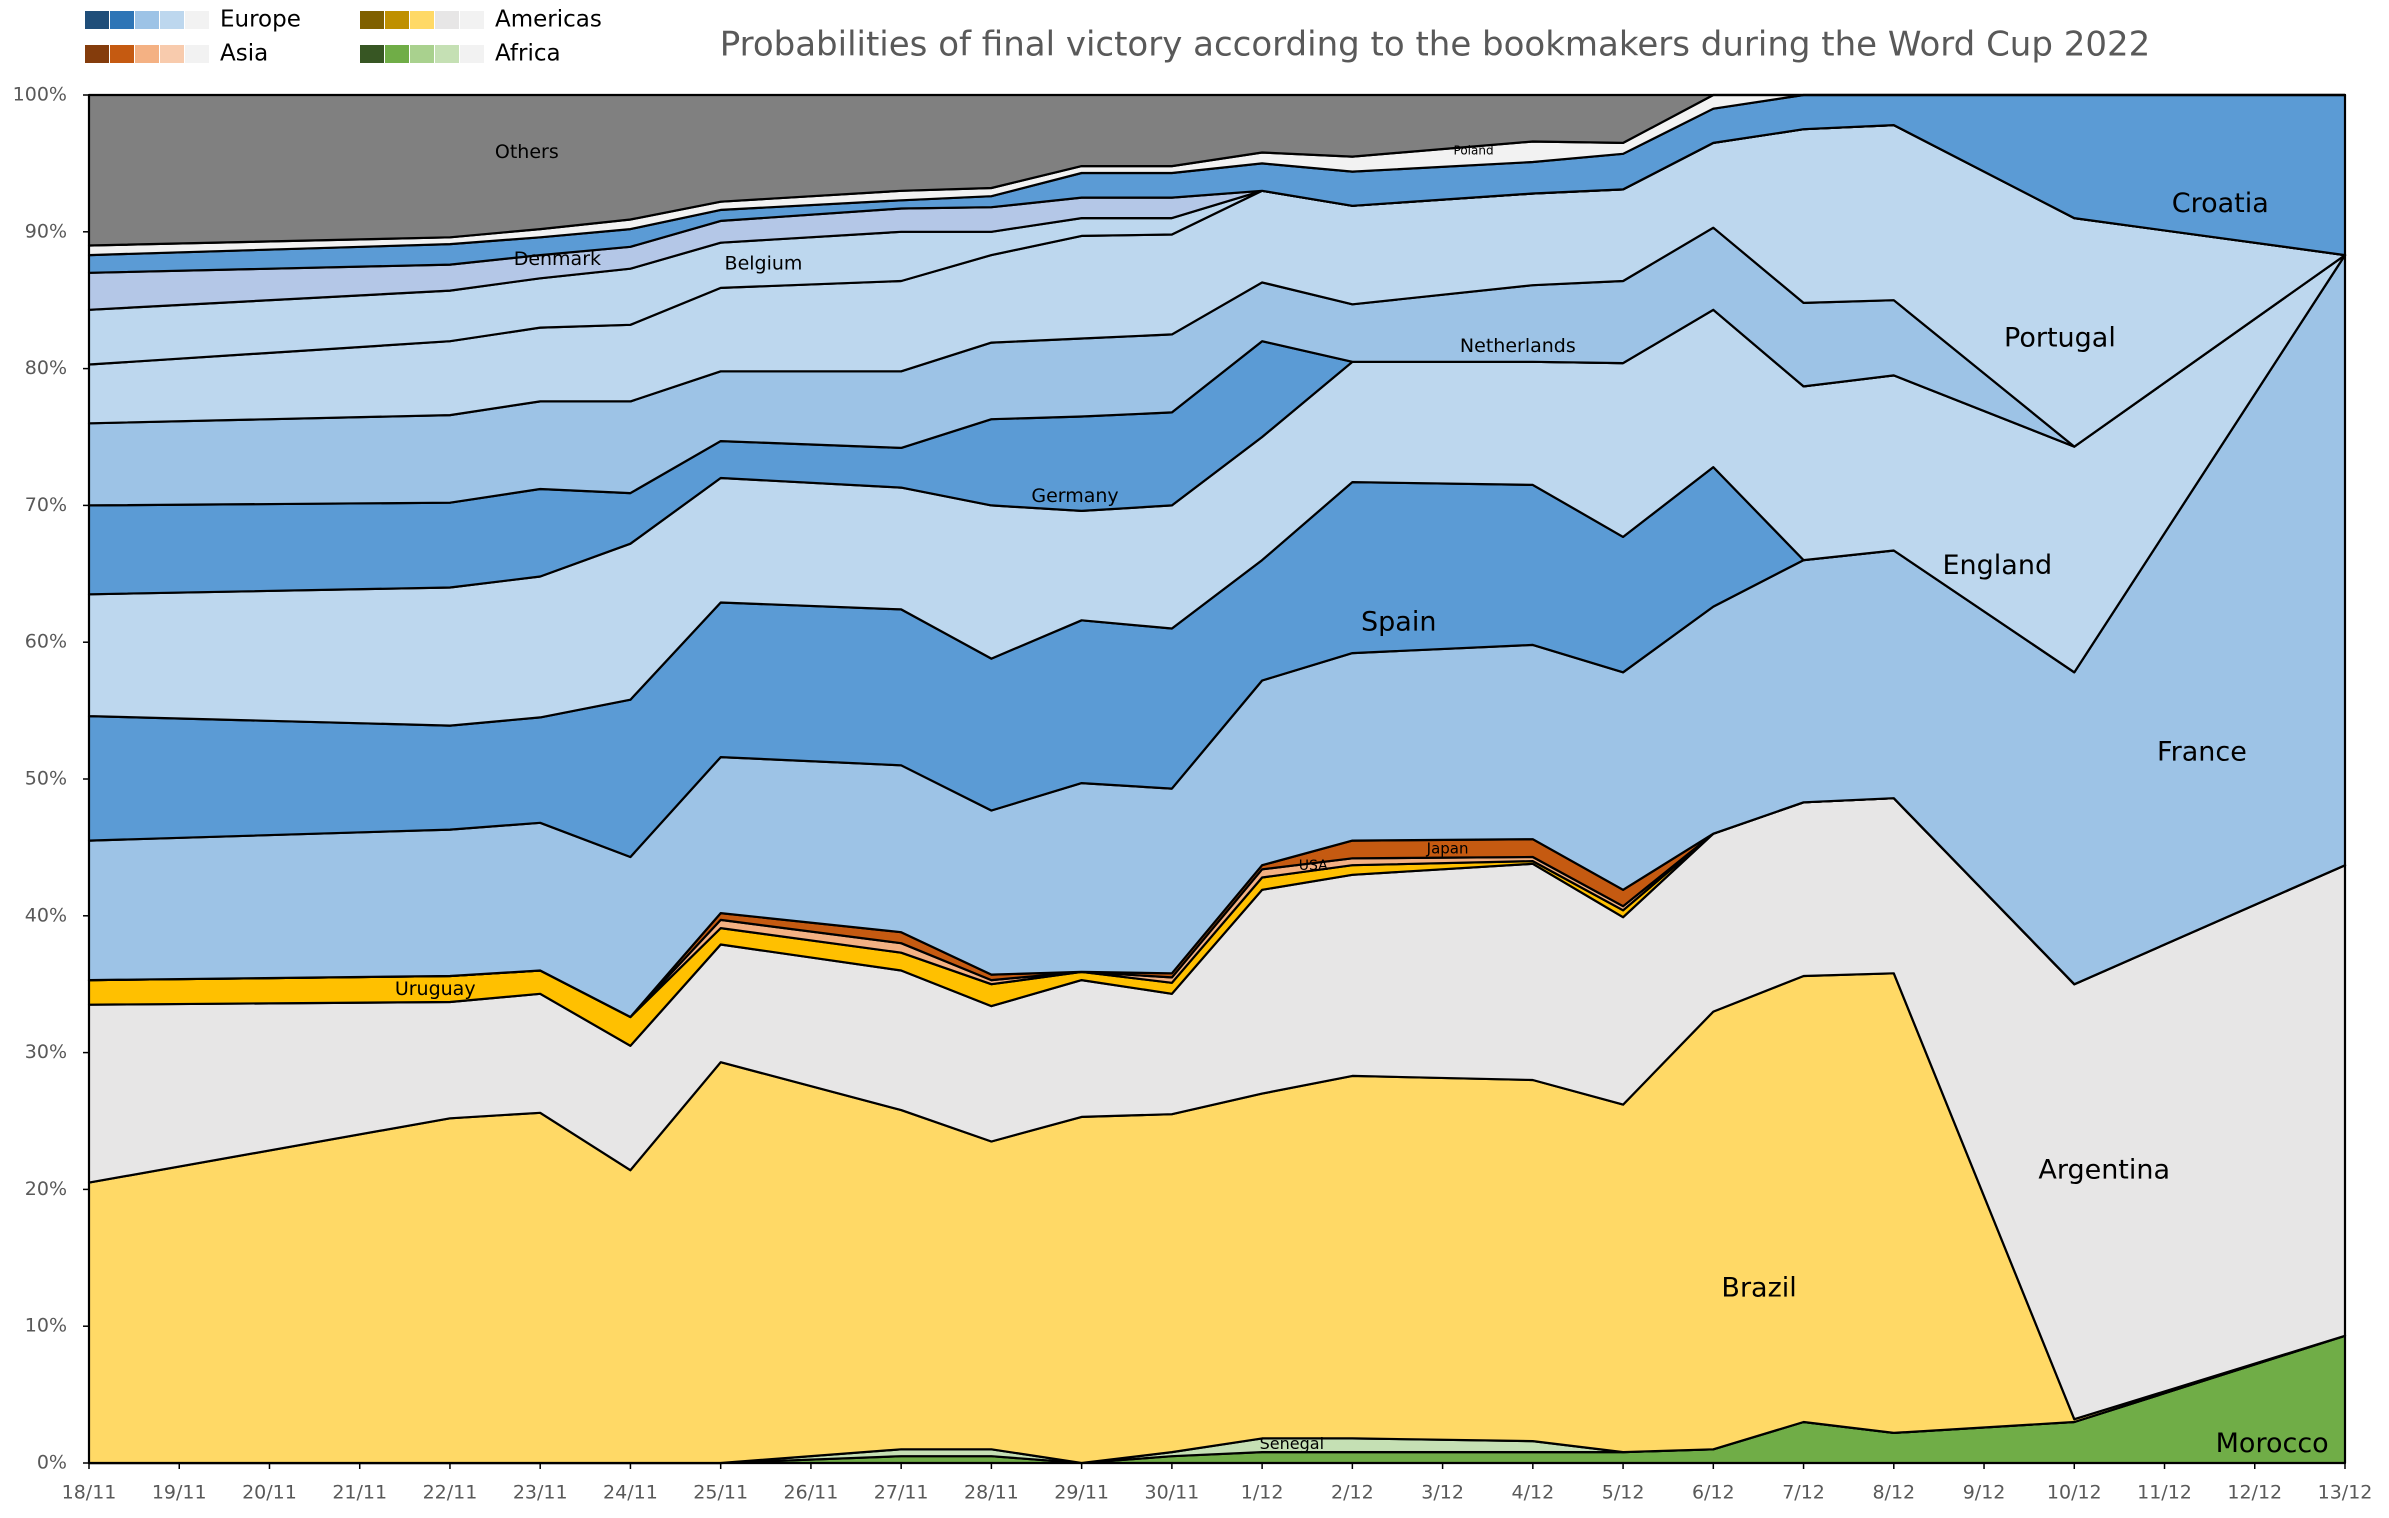  I want to click on series-label: Spain, so click(1398, 622).